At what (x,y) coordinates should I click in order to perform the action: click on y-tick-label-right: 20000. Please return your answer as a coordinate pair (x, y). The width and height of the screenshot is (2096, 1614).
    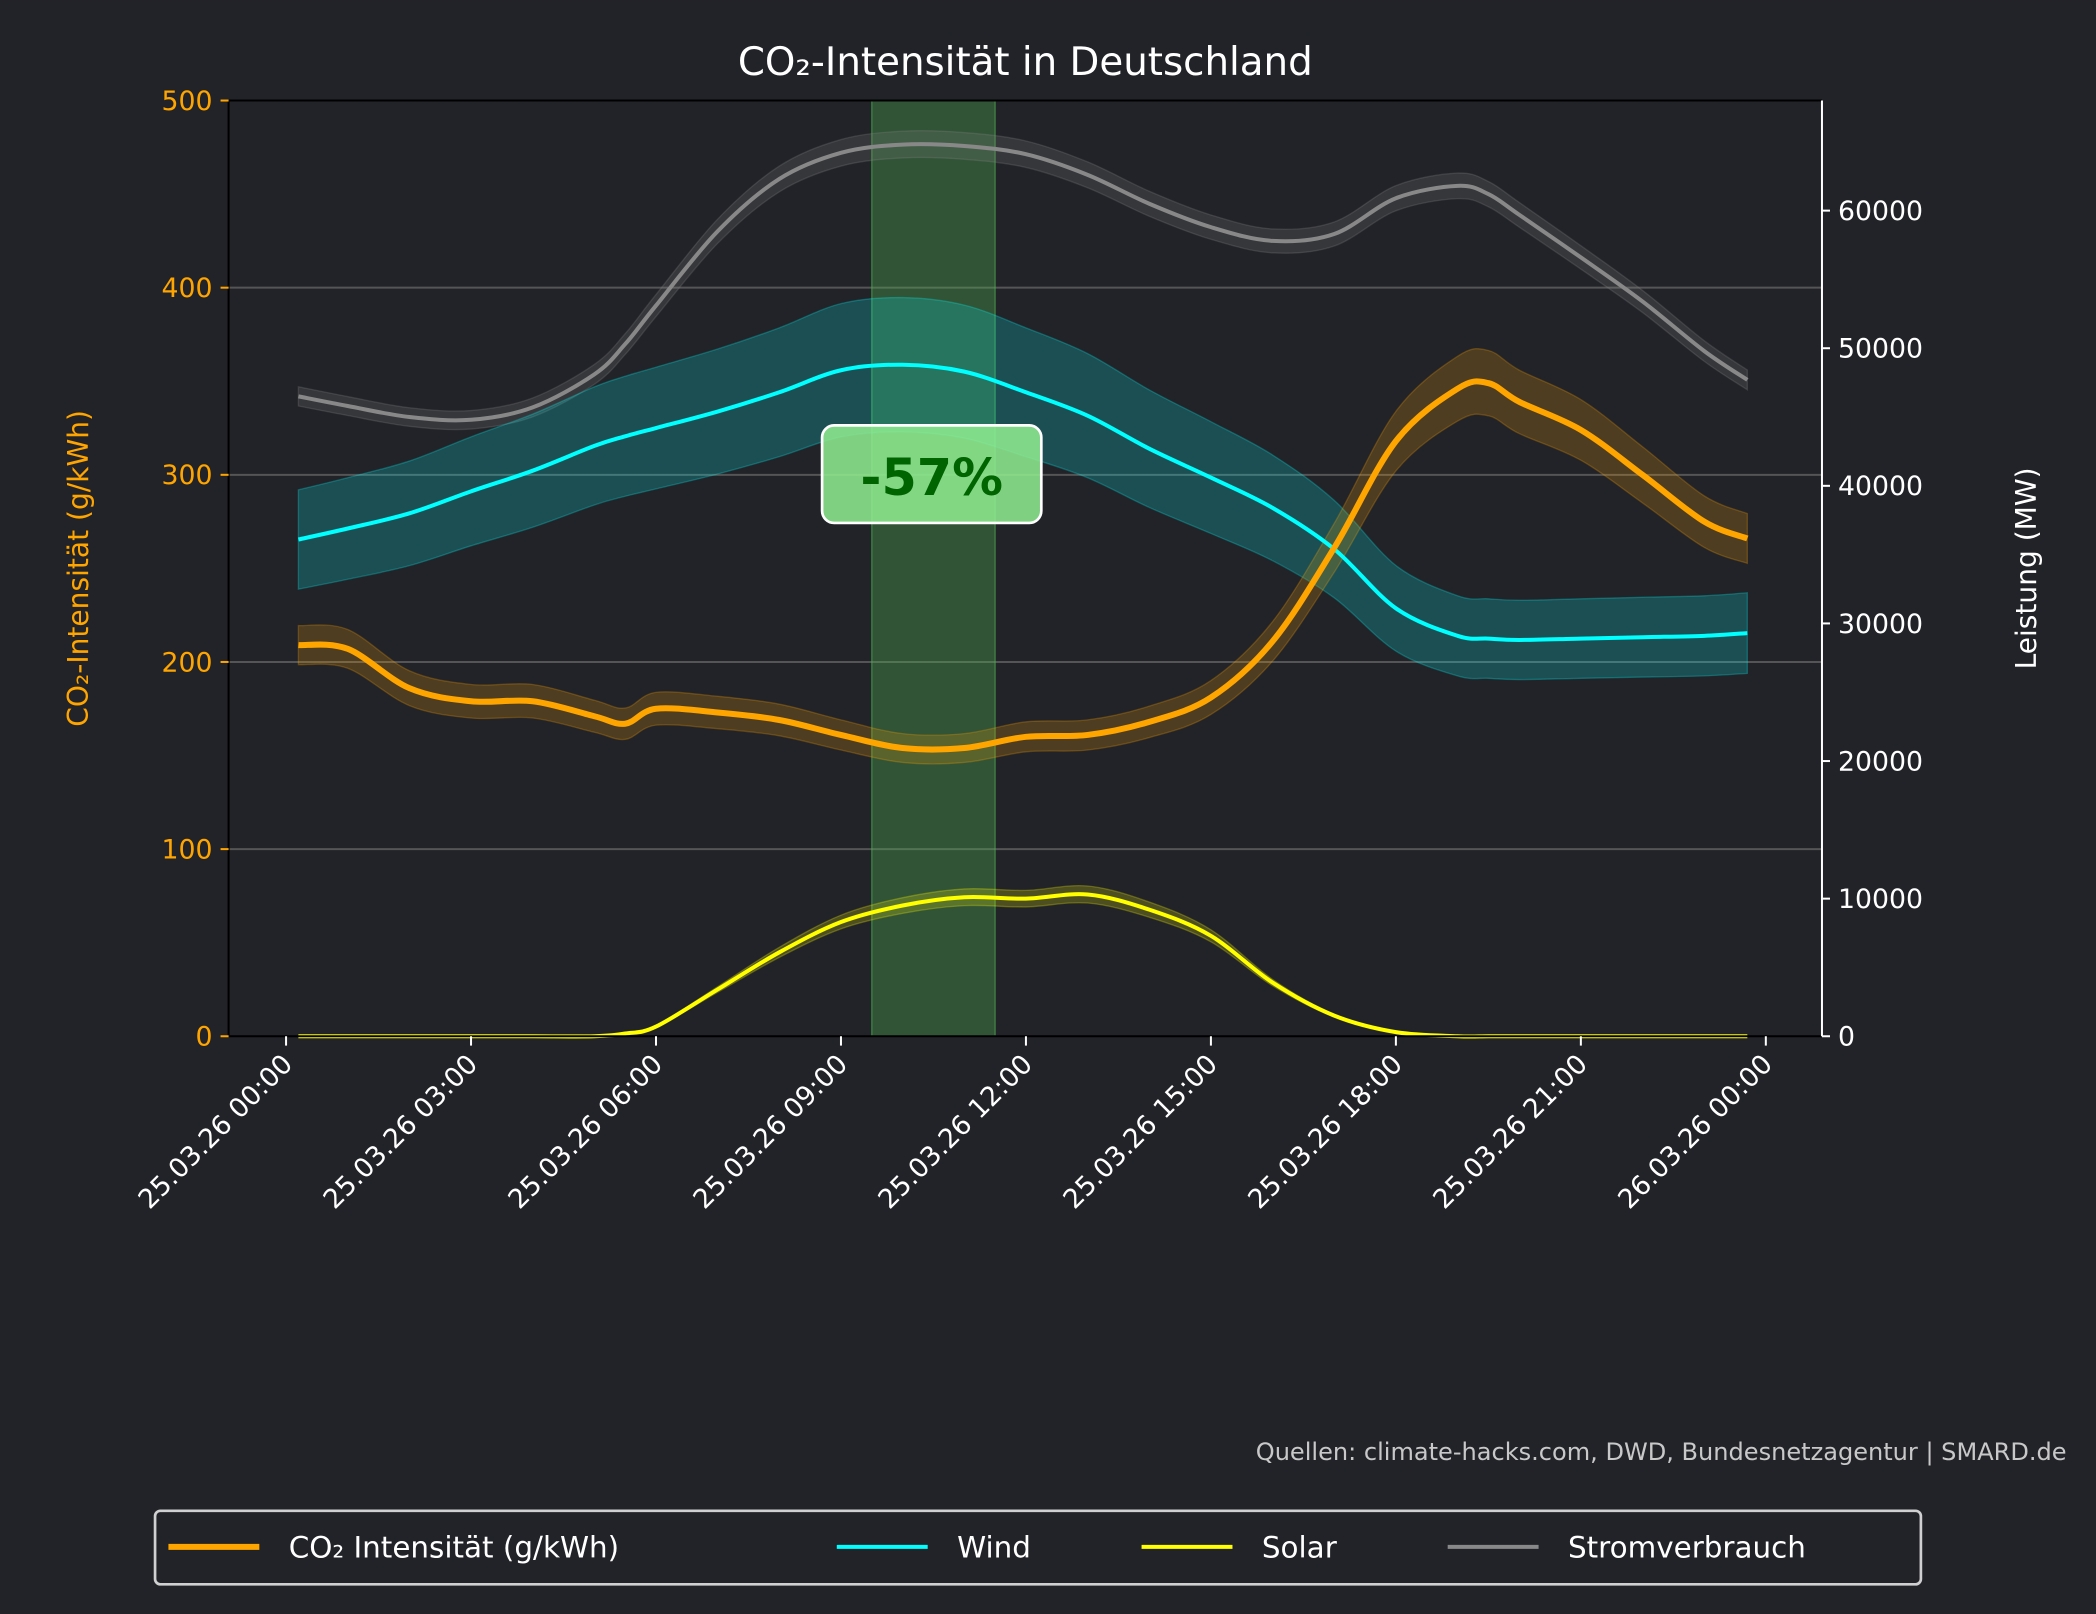
    Looking at the image, I should click on (1880, 761).